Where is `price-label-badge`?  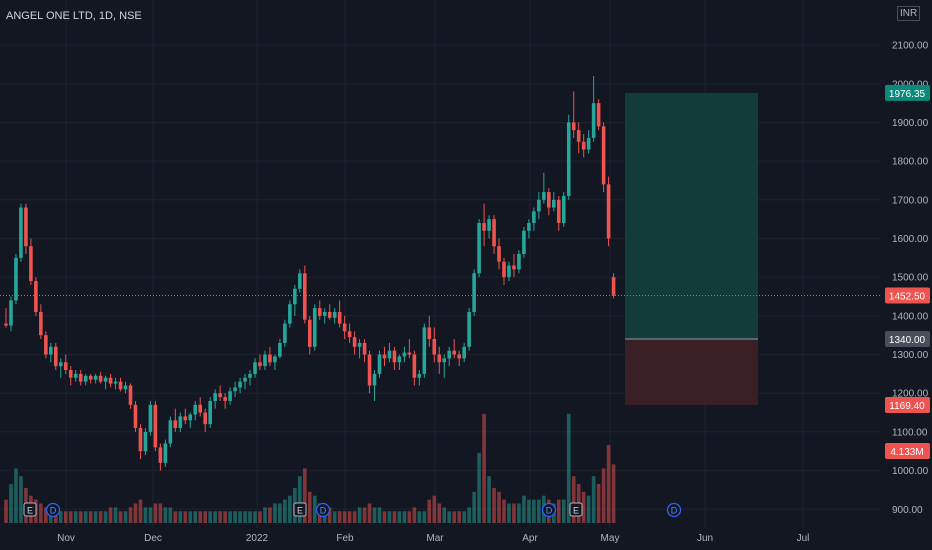 price-label-badge is located at coordinates (907, 339).